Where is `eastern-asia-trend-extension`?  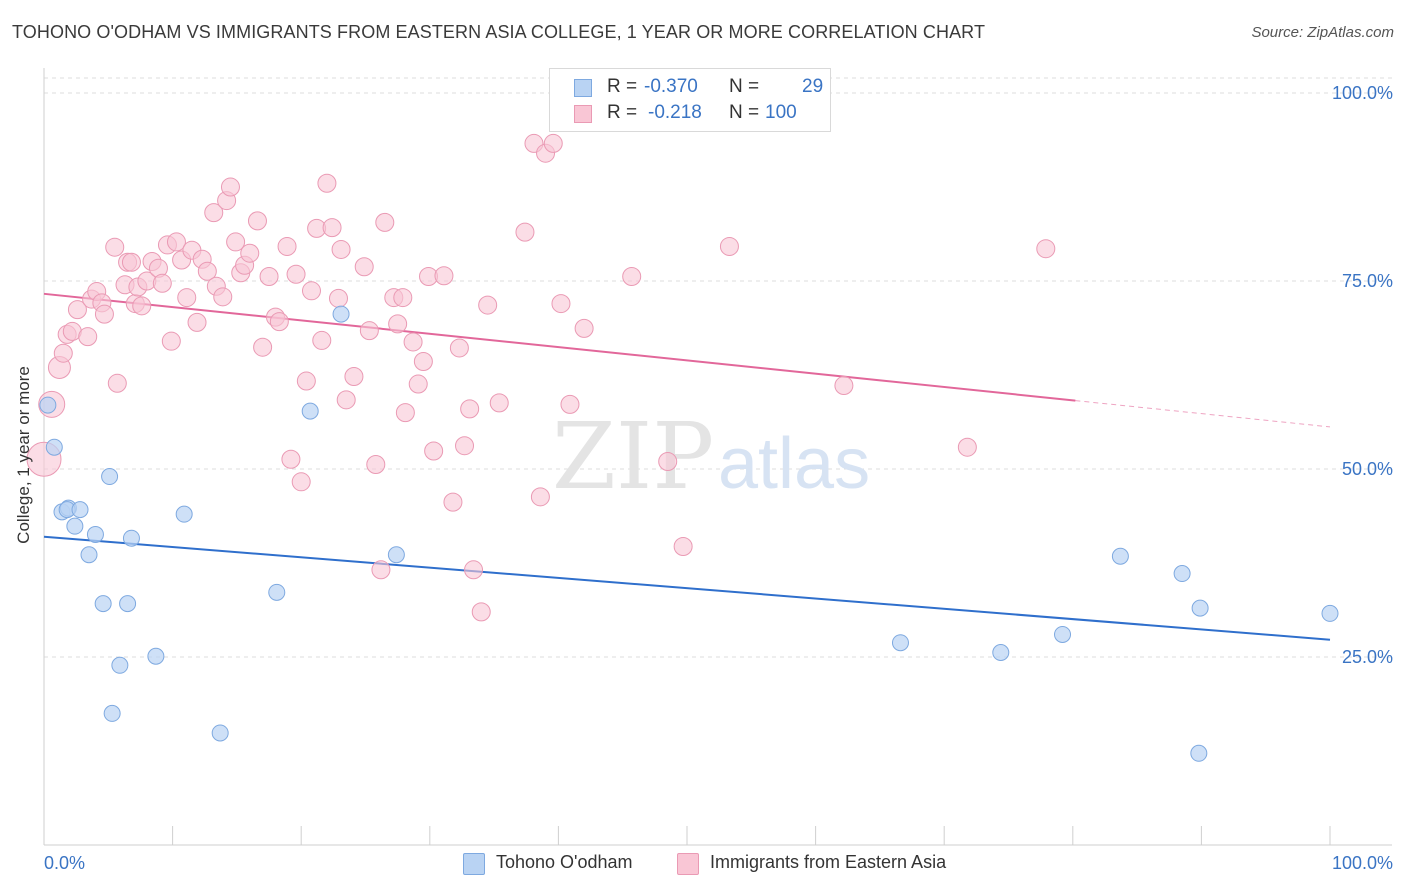 eastern-asia-trend-extension is located at coordinates (1203, 414).